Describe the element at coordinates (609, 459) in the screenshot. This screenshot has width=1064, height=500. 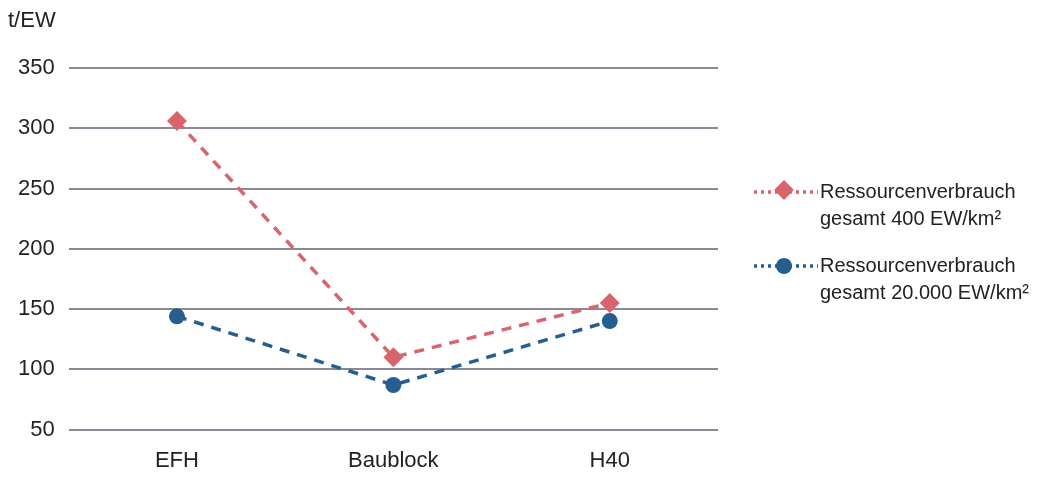
I see `x-tick-label: H40` at that location.